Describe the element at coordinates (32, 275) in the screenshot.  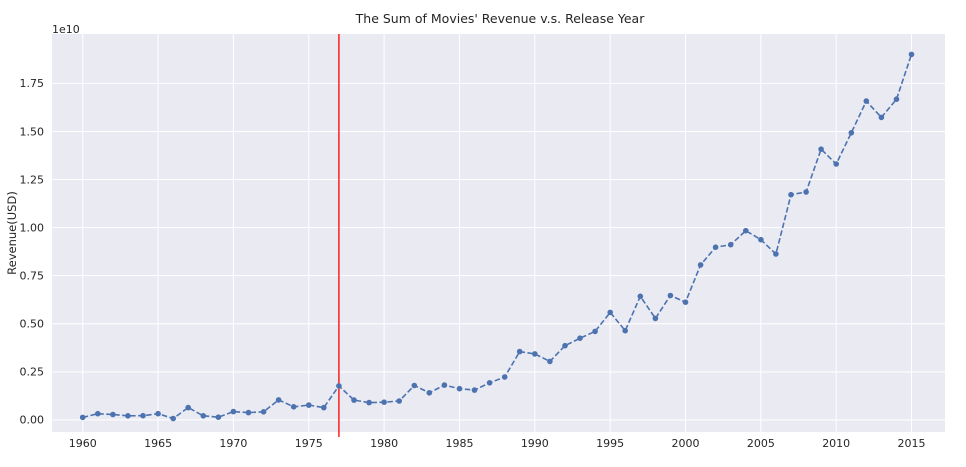
I see `y-tick-label: 0.75` at that location.